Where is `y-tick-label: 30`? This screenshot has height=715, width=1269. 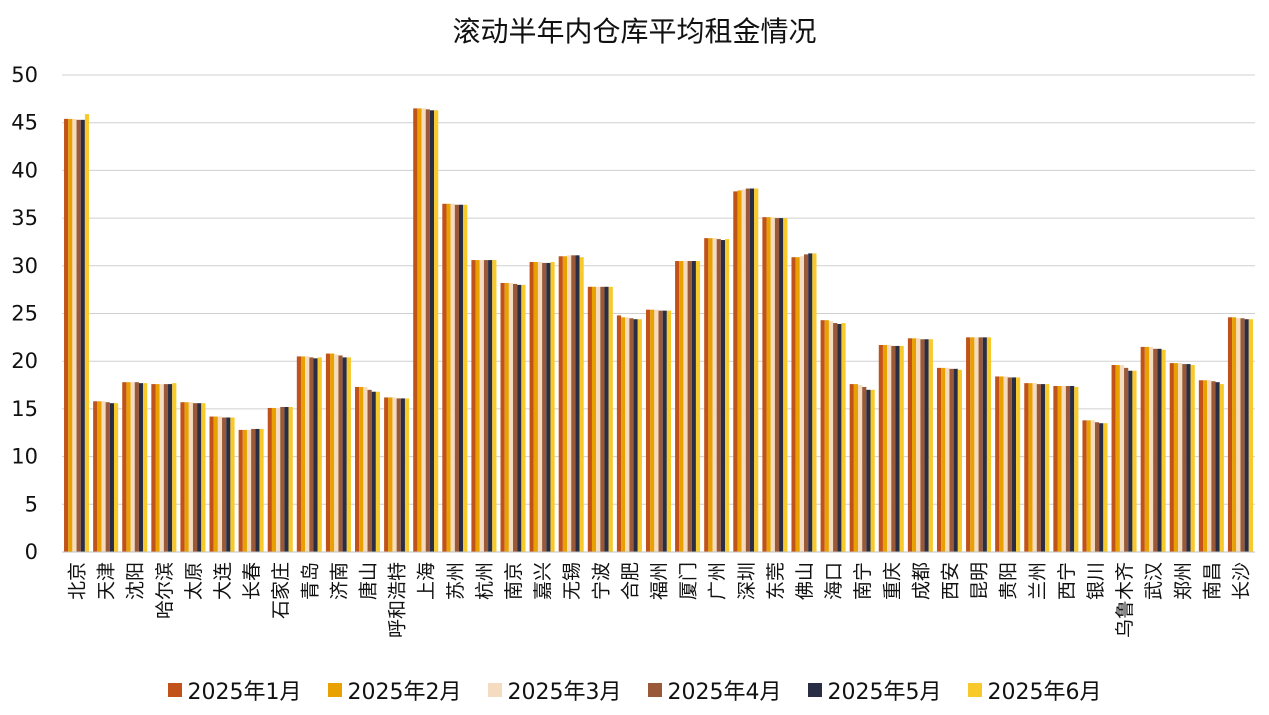 y-tick-label: 30 is located at coordinates (24, 266).